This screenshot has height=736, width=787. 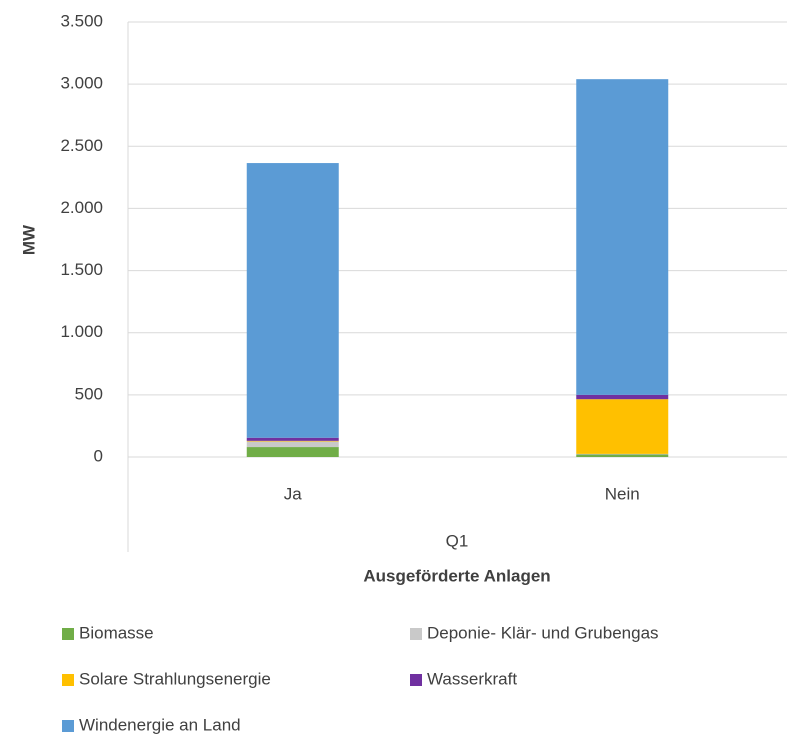 I want to click on y-tick-label: 2.000, so click(x=81, y=207).